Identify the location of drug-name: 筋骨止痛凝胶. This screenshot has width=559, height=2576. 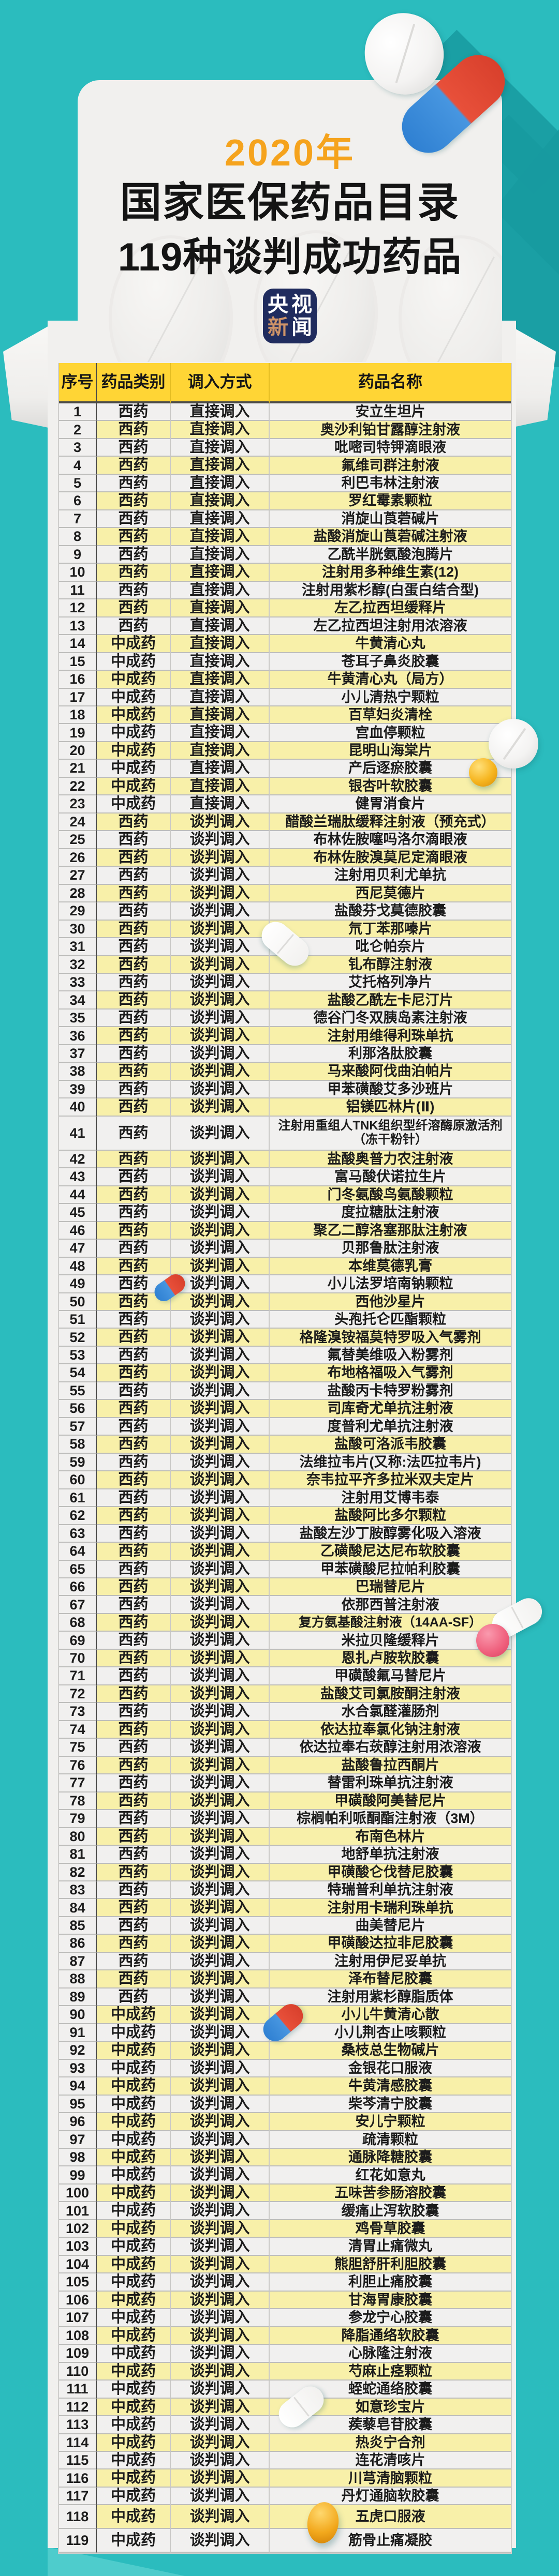
(390, 2541).